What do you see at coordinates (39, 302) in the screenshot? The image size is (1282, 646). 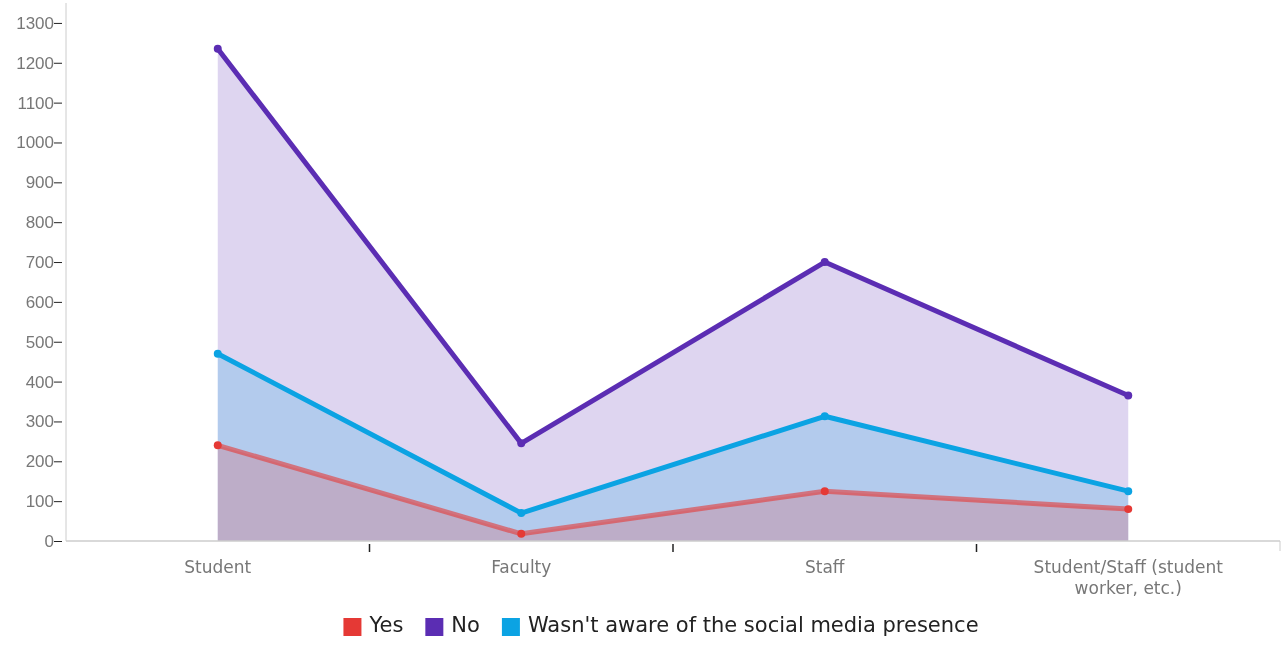 I see `y-tick-label: 600` at bounding box center [39, 302].